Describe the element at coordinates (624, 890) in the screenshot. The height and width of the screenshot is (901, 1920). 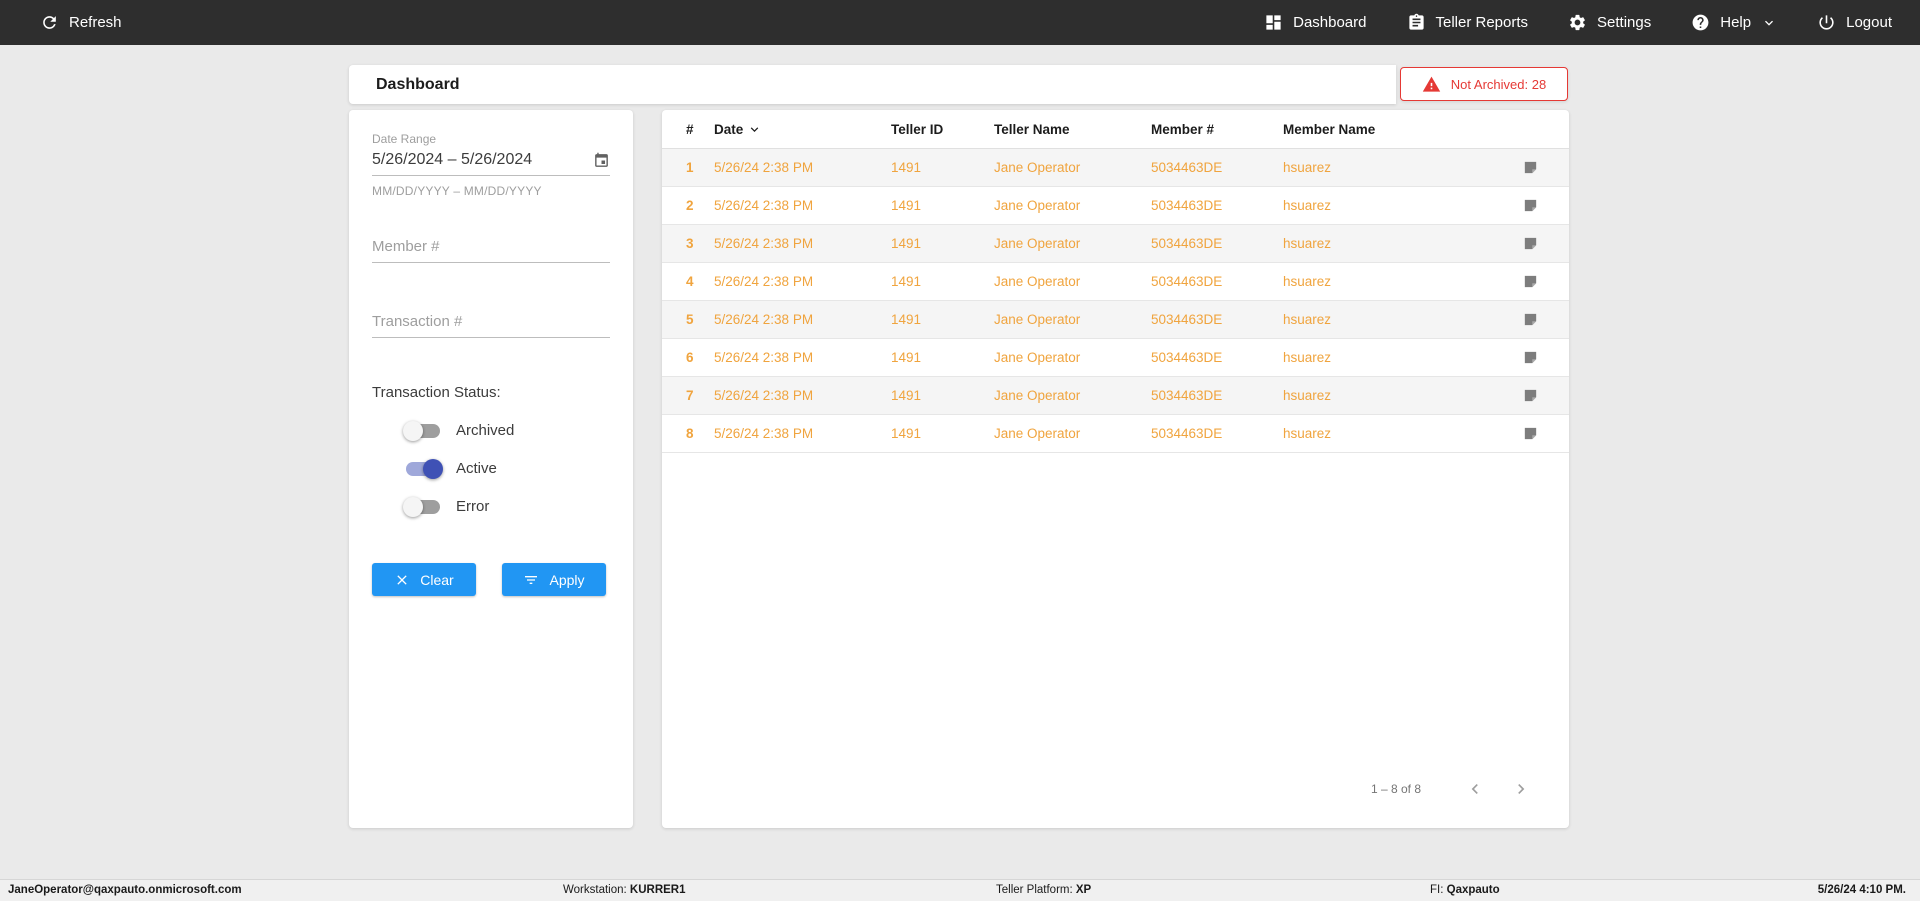
I see `workstation-info: Workstation: KURRER1` at that location.